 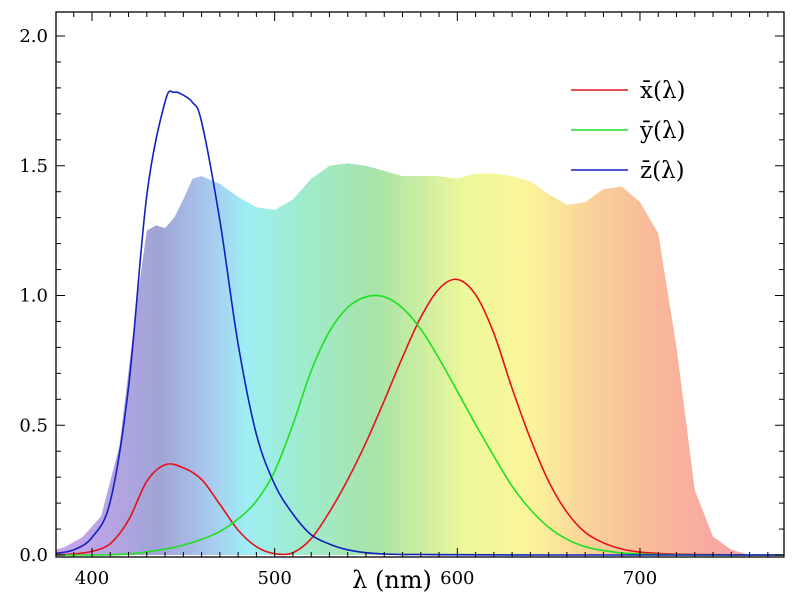 I want to click on legend-label: x̄(λ), so click(x=663, y=91).